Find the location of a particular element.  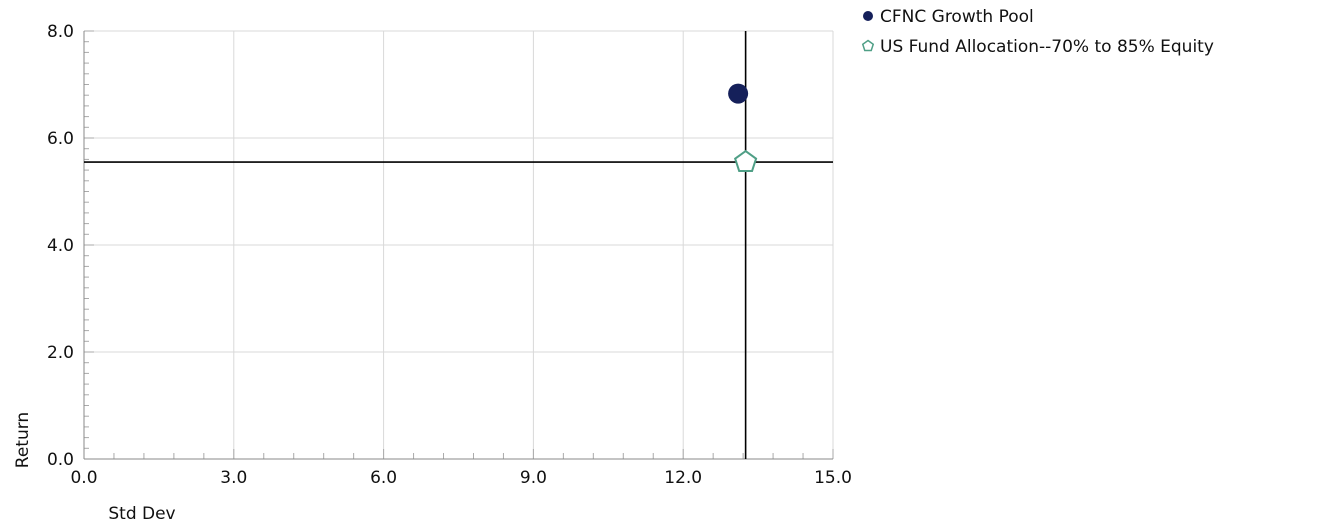

legend-label-0: CFNC Growth Pool is located at coordinates (957, 17).